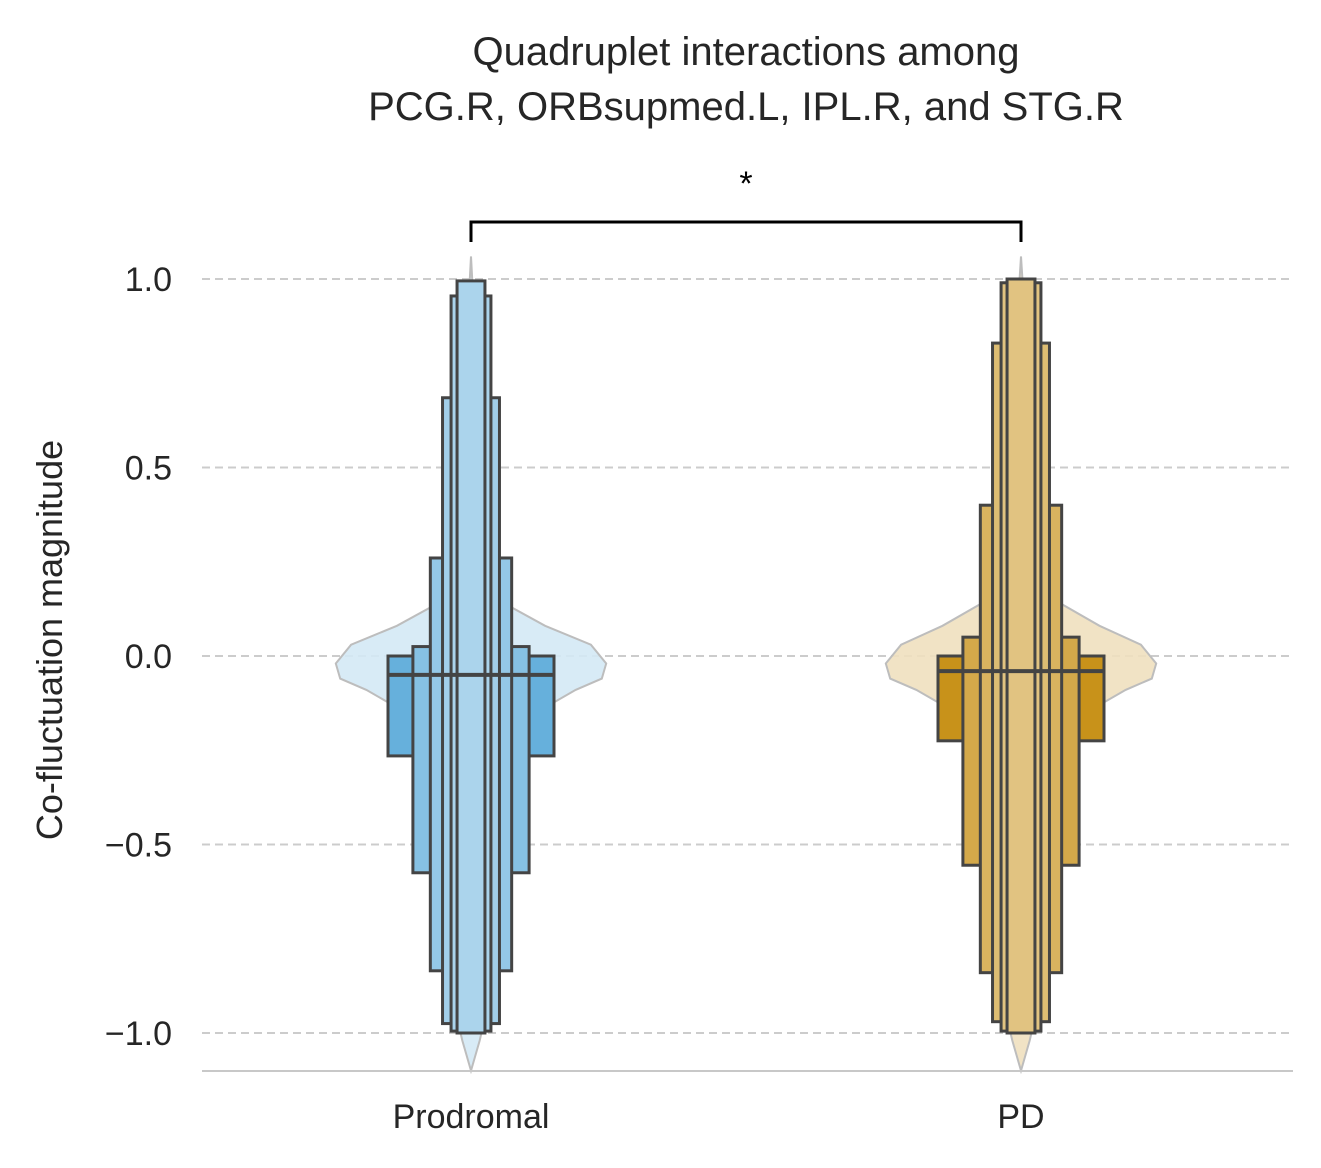 This screenshot has width=1321, height=1168. Describe the element at coordinates (746, 203) in the screenshot. I see `significance-annotation: *` at that location.